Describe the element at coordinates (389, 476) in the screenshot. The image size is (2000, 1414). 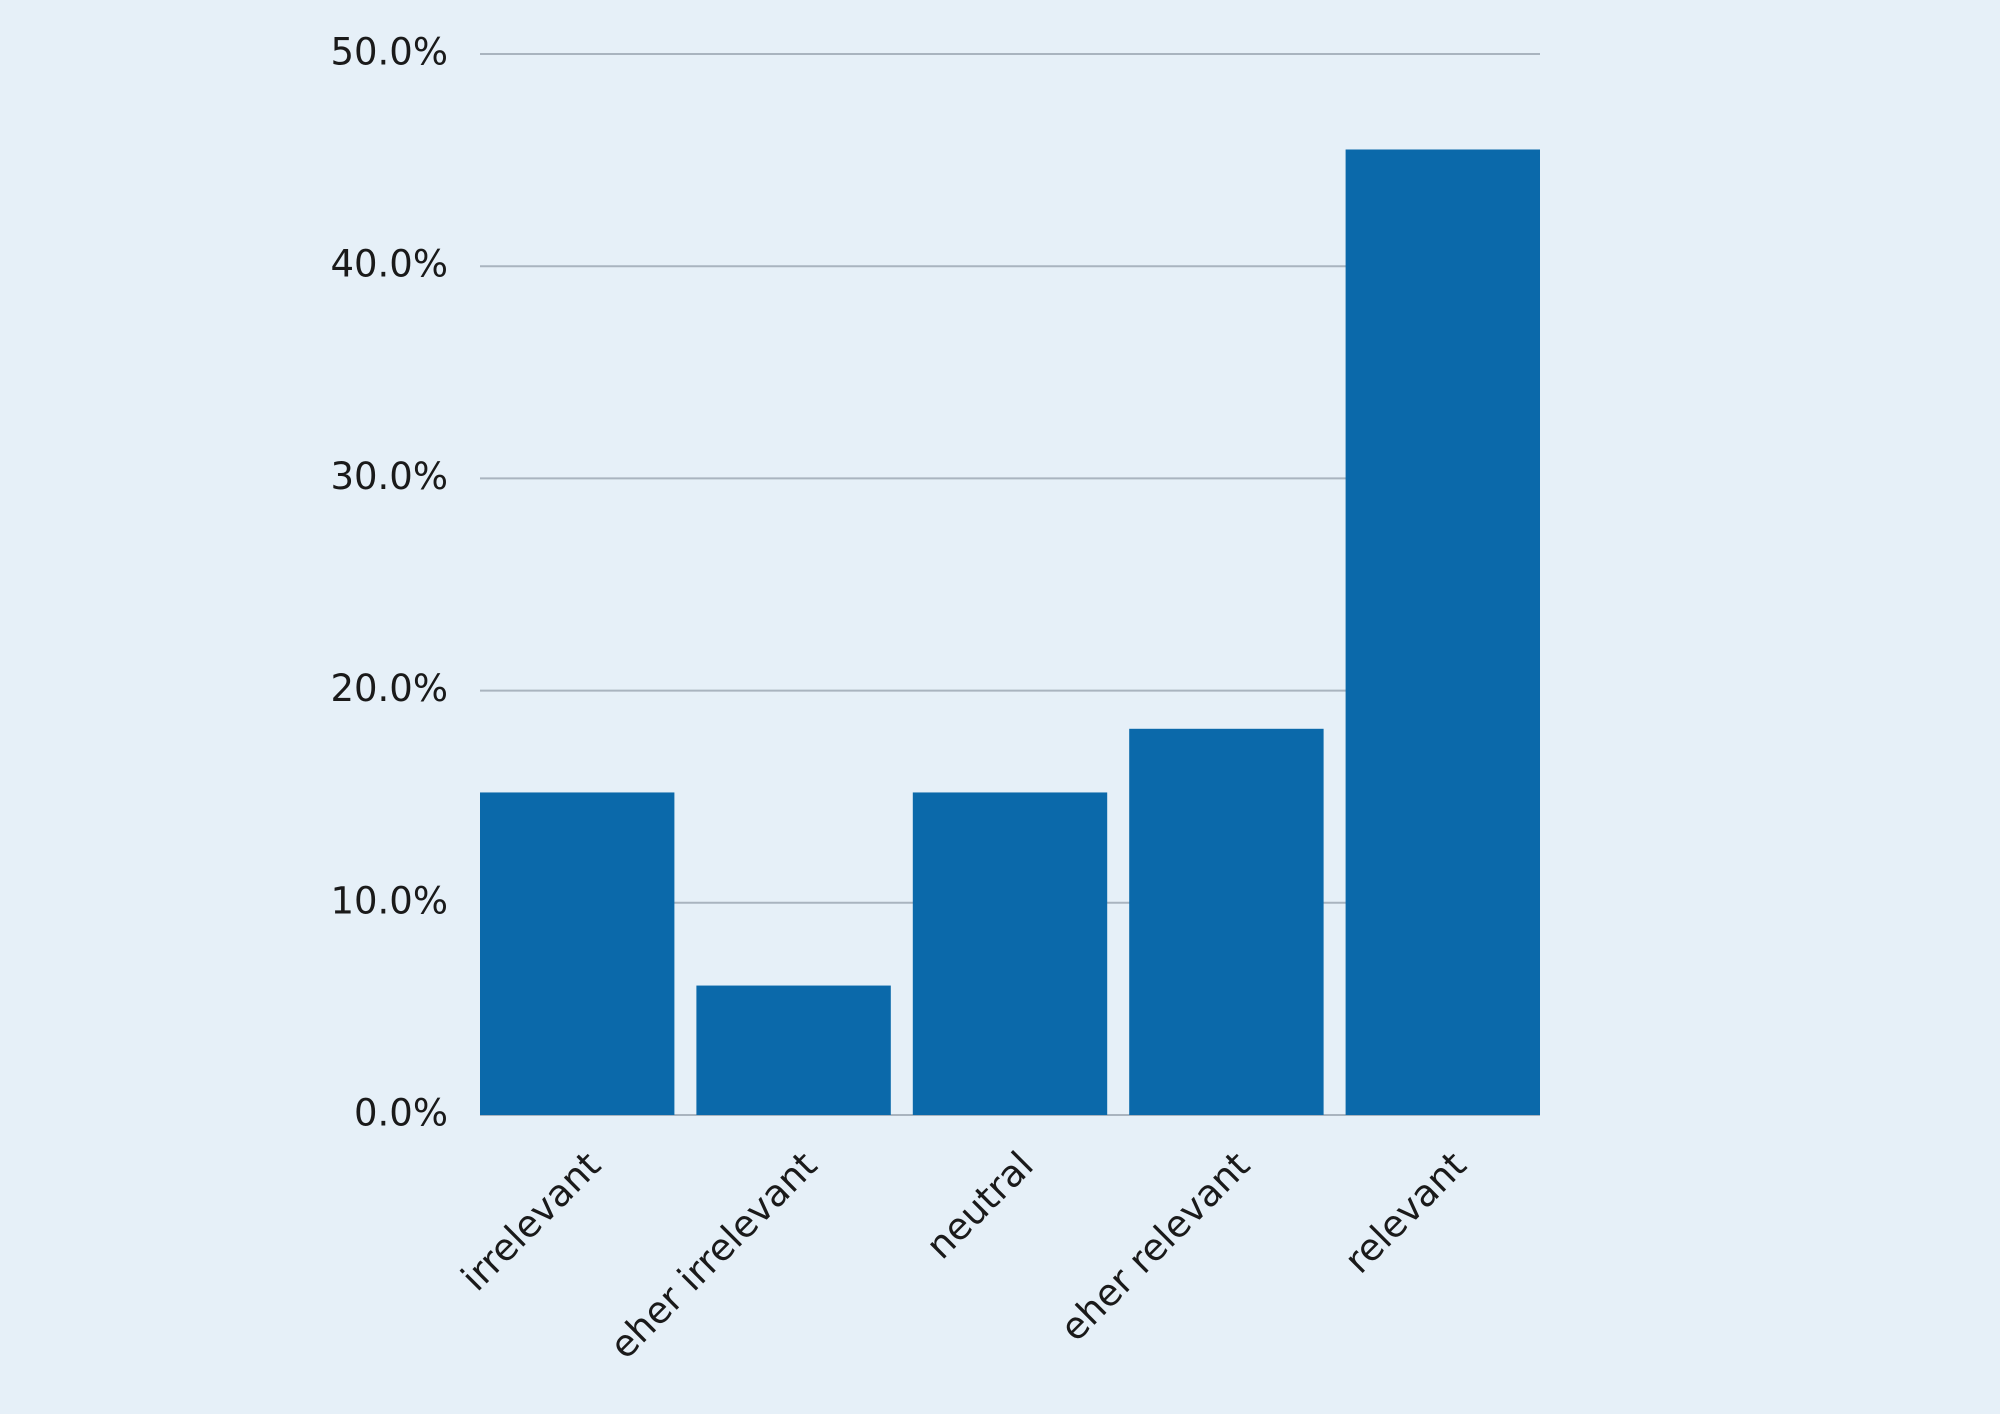
I see `y-tick-label: 30.0%` at that location.